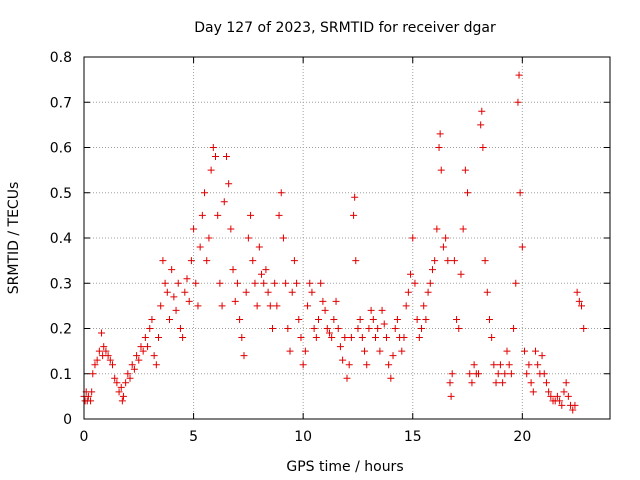  Describe the element at coordinates (67, 420) in the screenshot. I see `y-tick-label: 0` at that location.